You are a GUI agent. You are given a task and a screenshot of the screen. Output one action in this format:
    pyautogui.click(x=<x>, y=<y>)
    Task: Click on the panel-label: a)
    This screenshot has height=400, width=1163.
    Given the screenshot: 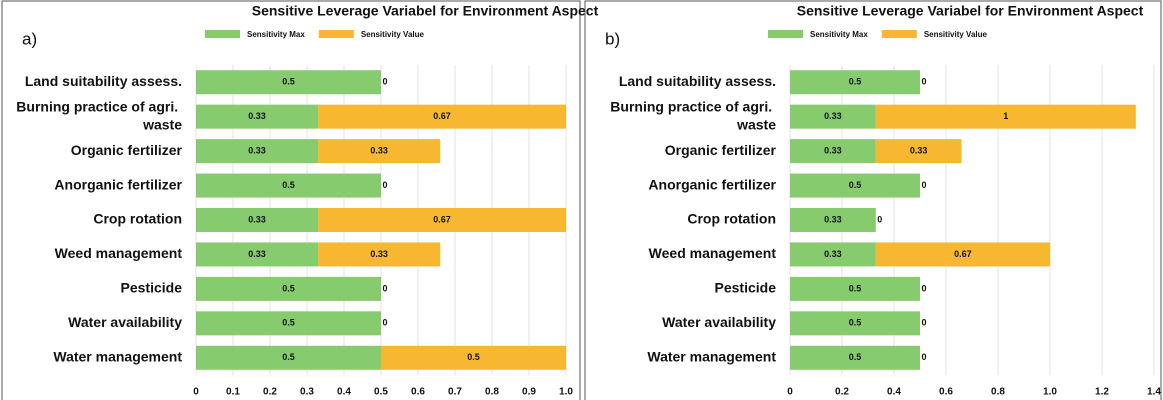 What is the action you would take?
    pyautogui.click(x=29, y=38)
    